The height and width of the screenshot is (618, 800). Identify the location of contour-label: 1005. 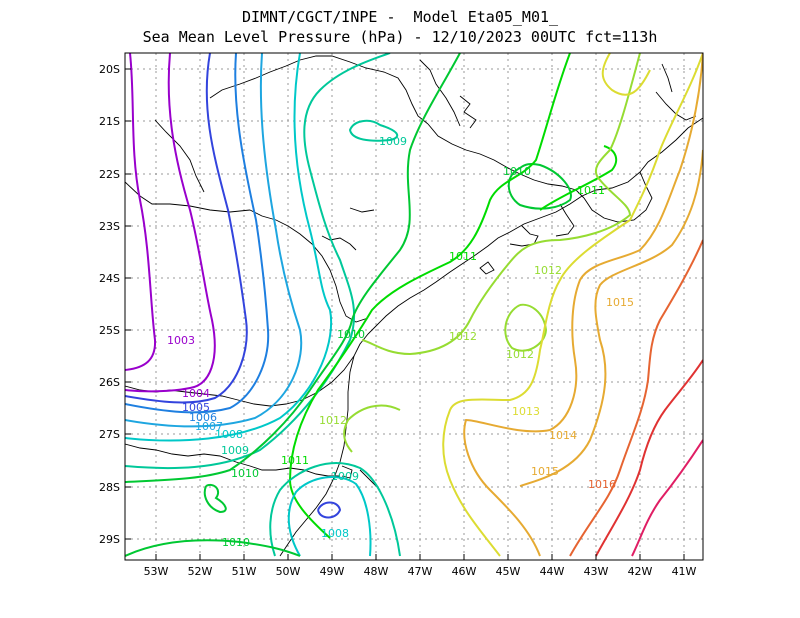
(196, 407).